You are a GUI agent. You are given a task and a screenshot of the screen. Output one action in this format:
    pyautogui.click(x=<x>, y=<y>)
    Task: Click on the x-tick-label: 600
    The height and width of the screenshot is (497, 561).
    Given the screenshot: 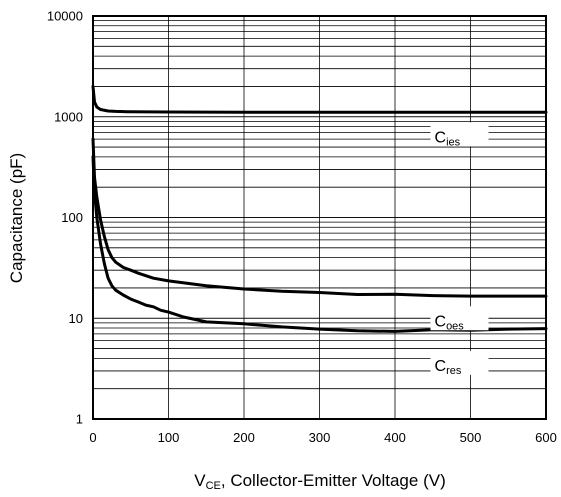 What is the action you would take?
    pyautogui.click(x=546, y=437)
    